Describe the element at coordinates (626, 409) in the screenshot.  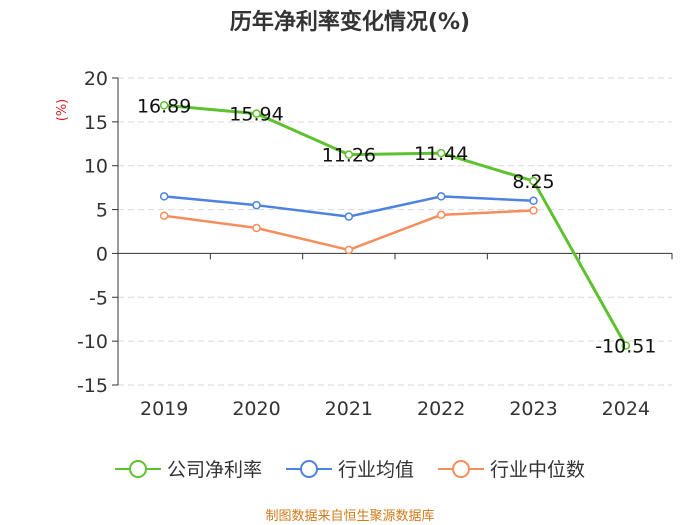
I see `x-tick-label: 2024` at that location.